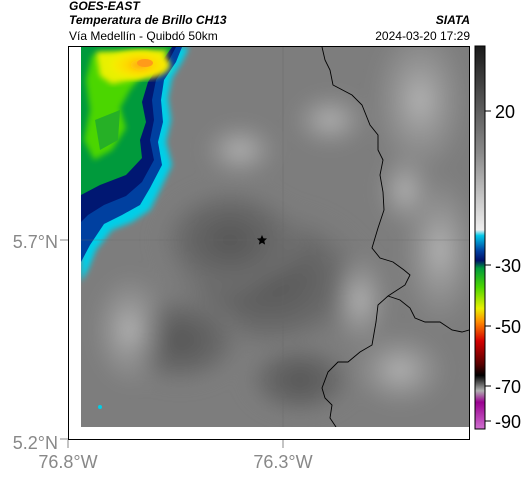 The height and width of the screenshot is (491, 526). Describe the element at coordinates (262, 240) in the screenshot. I see `star-icon` at that location.